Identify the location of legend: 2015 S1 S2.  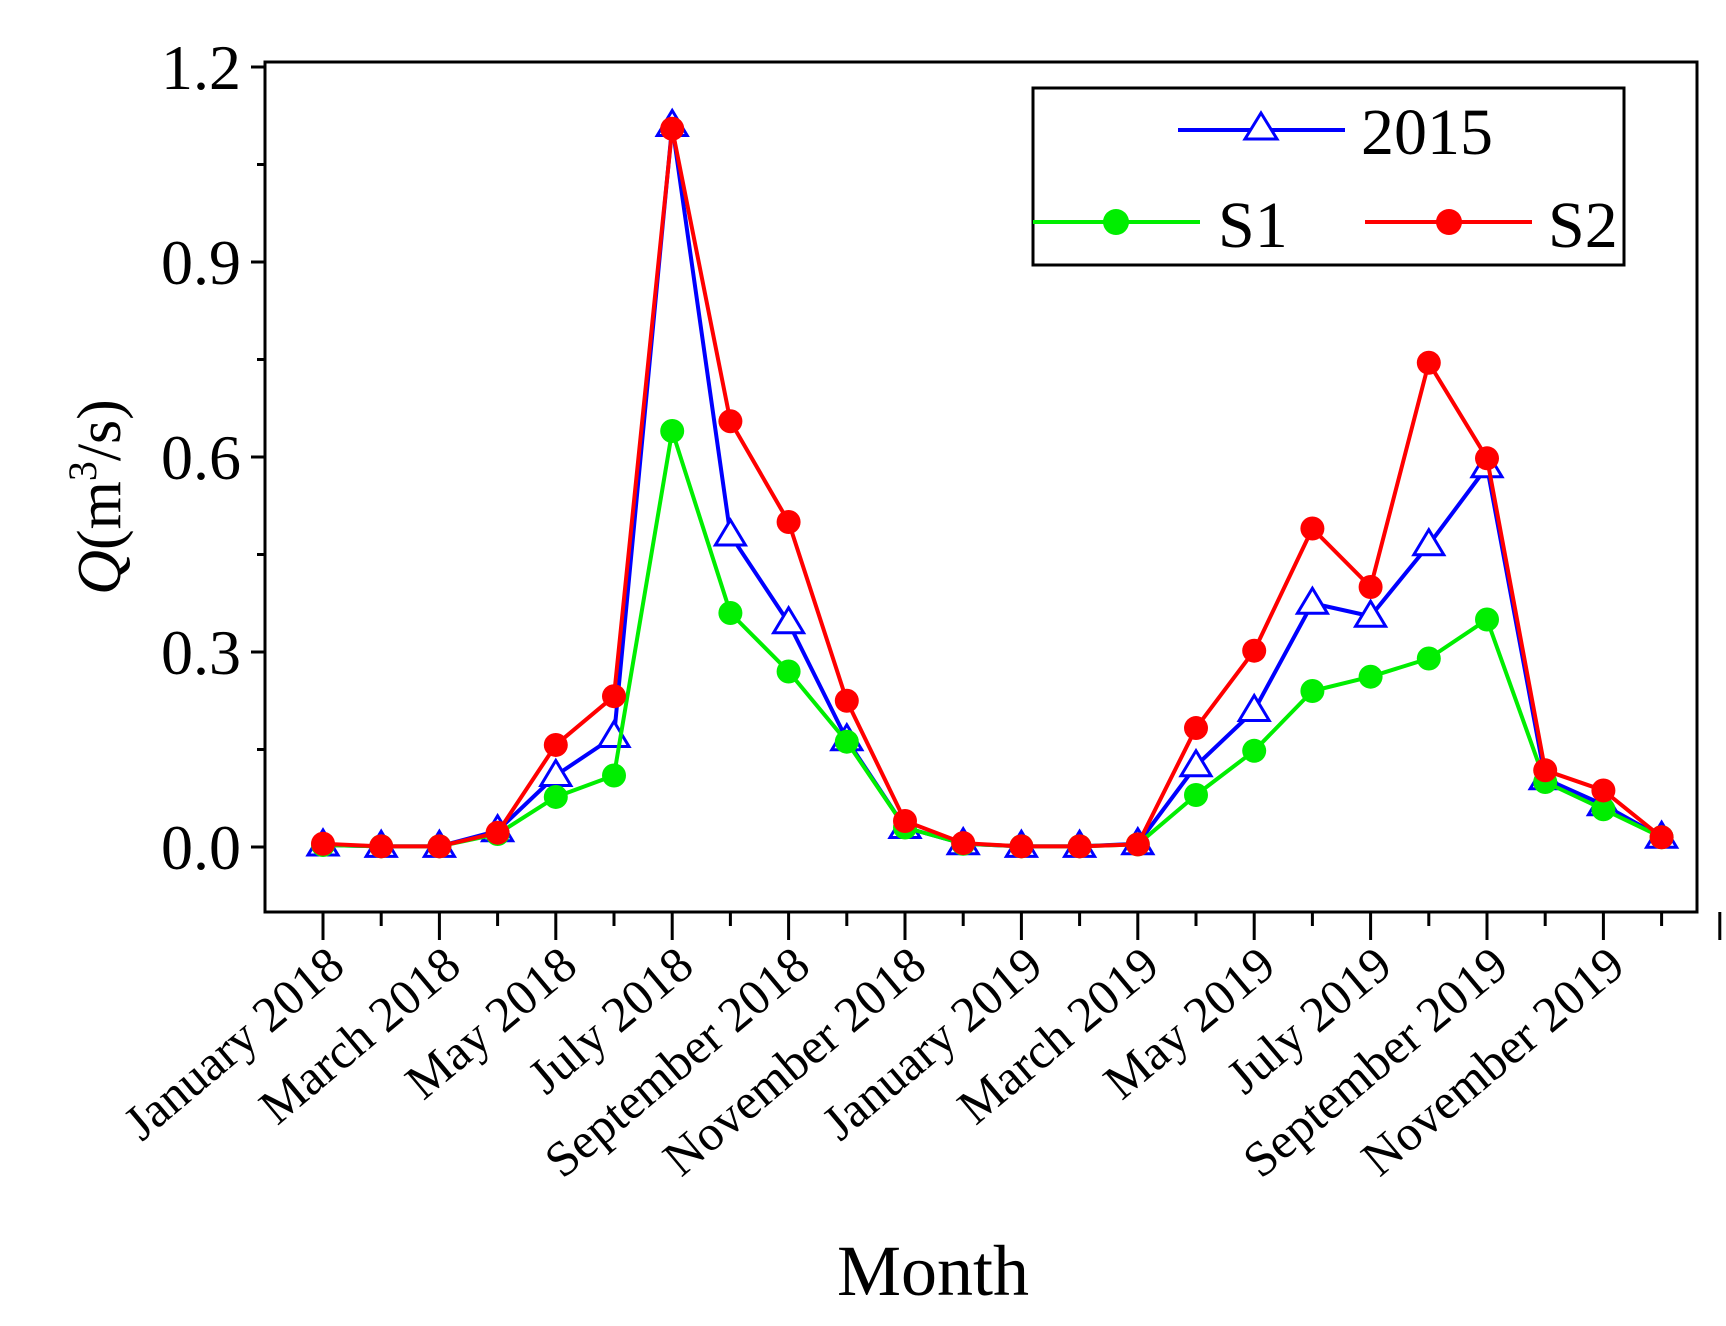
(1328, 176).